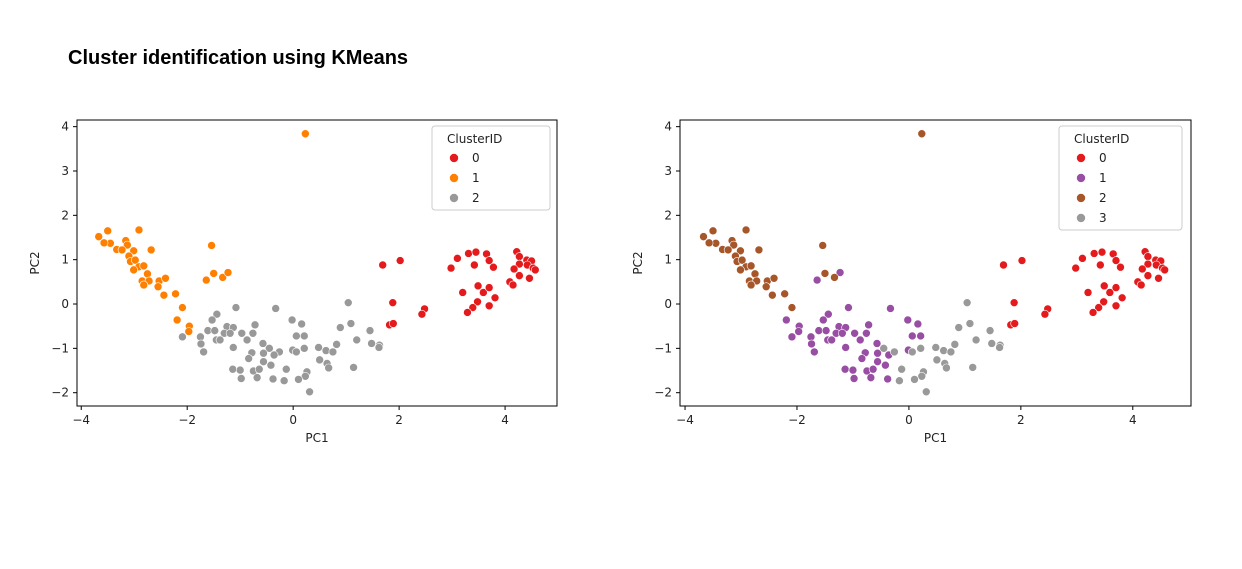  What do you see at coordinates (1103, 198) in the screenshot?
I see `legend-label: 2` at bounding box center [1103, 198].